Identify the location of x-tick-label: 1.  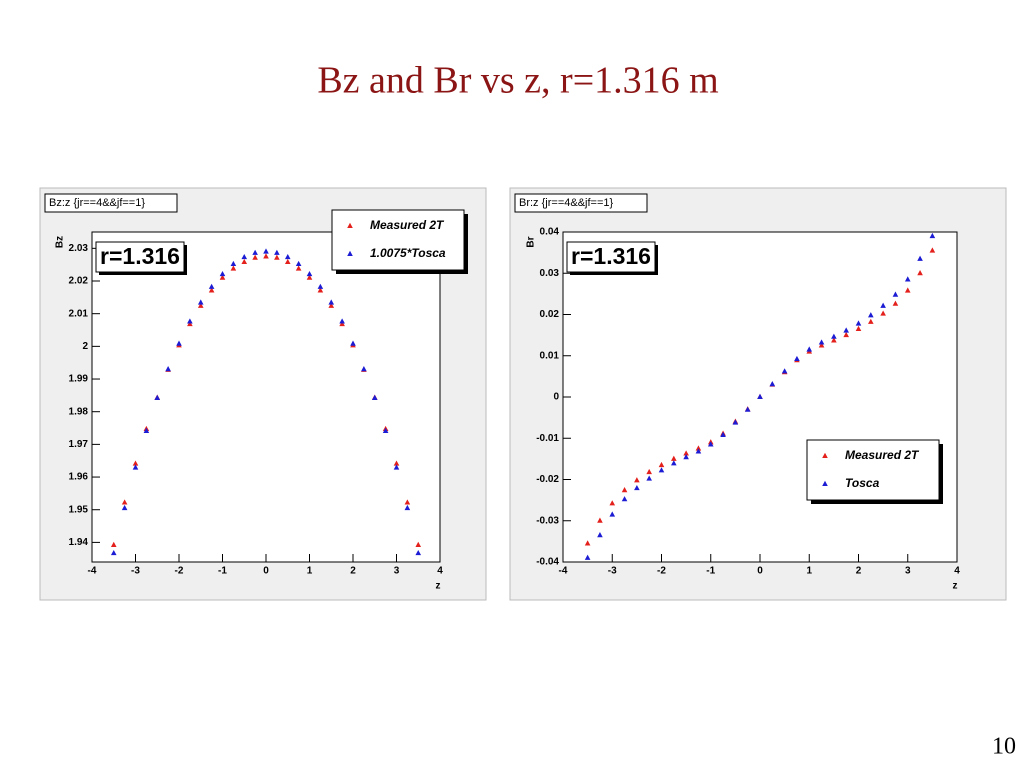
(809, 571).